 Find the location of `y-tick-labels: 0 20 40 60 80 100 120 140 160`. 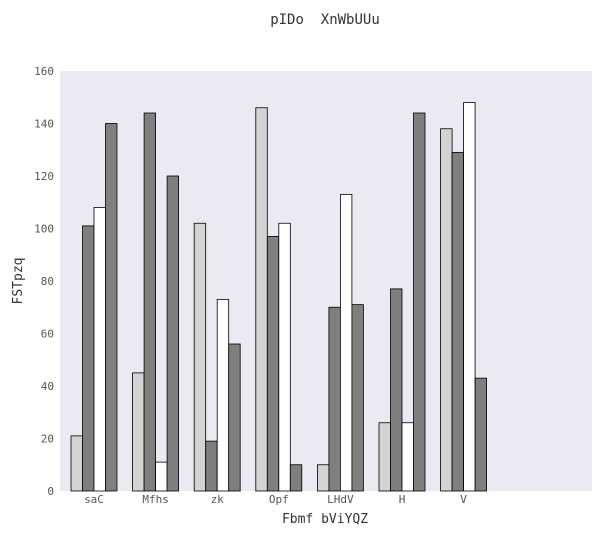

y-tick-labels: 0 20 40 60 80 100 120 140 160 is located at coordinates (44, 281).